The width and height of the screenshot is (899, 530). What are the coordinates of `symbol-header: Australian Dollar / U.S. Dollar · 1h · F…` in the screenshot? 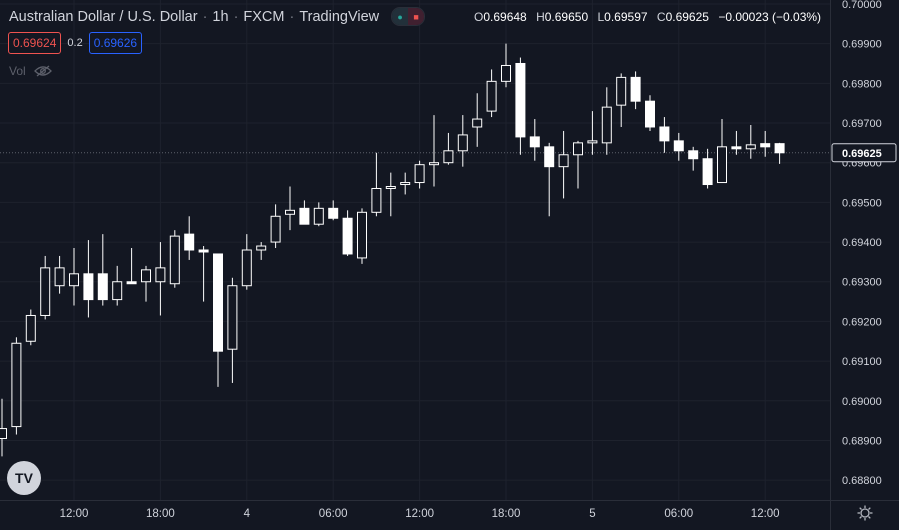 It's located at (217, 16).